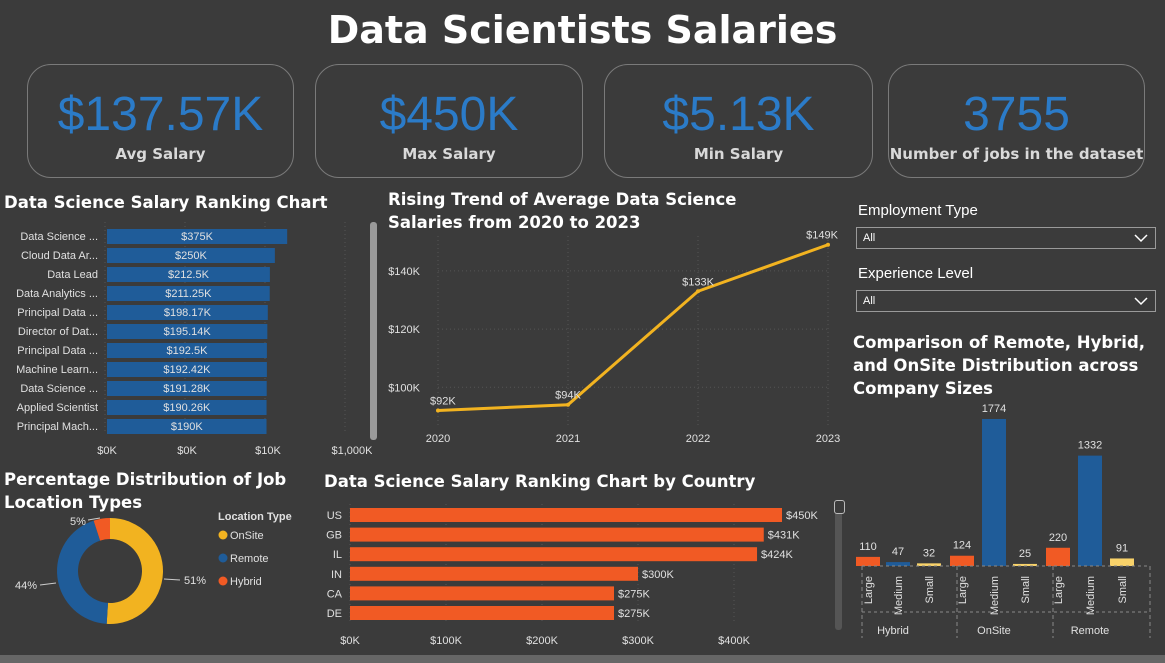  What do you see at coordinates (1006, 301) in the screenshot?
I see `experience-level-dropdown: All` at bounding box center [1006, 301].